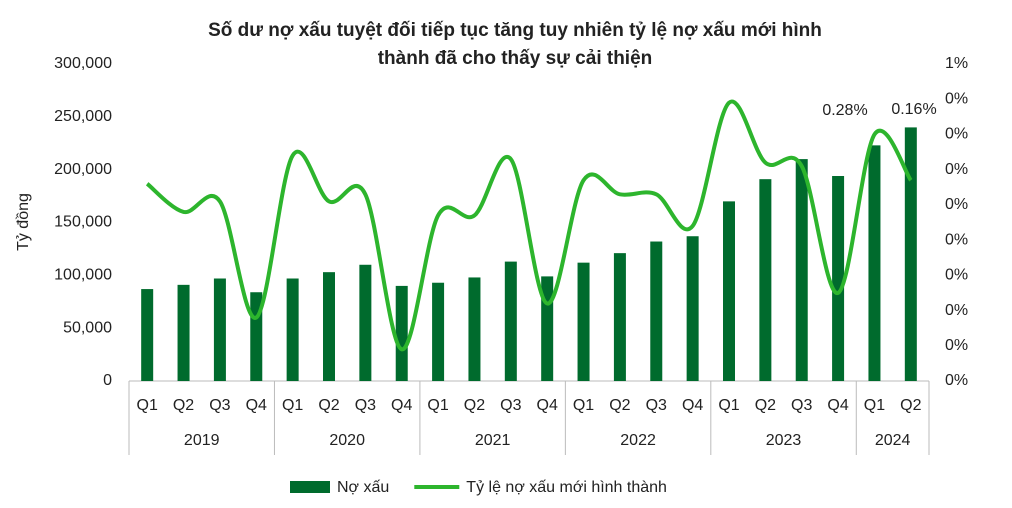  What do you see at coordinates (363, 487) in the screenshot?
I see `legend-label: Nợ xấu` at bounding box center [363, 487].